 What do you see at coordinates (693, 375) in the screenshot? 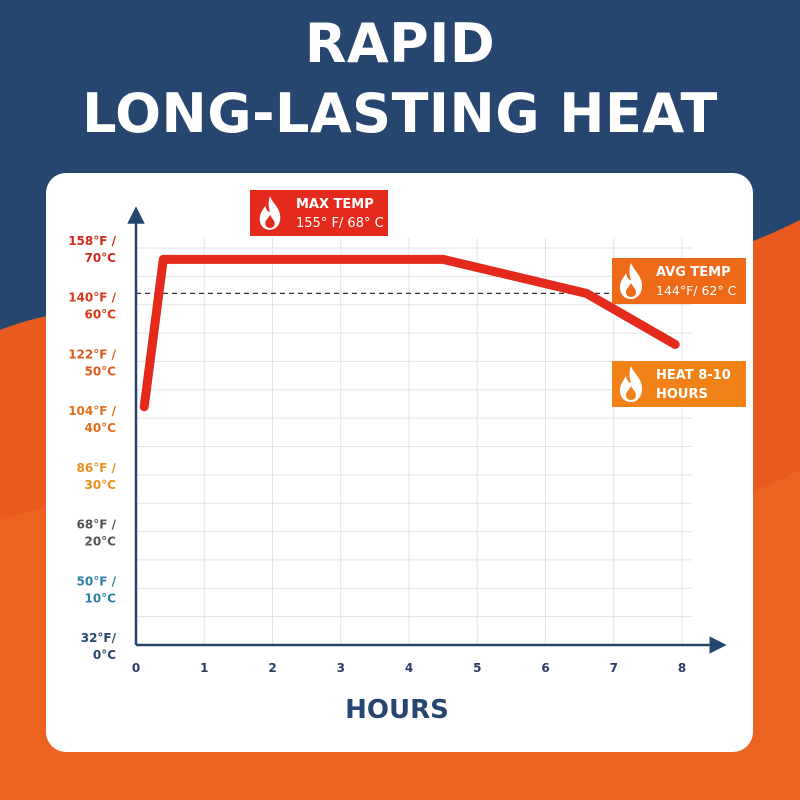
I see `heat-hours-line-1: HEAT 8-10` at bounding box center [693, 375].